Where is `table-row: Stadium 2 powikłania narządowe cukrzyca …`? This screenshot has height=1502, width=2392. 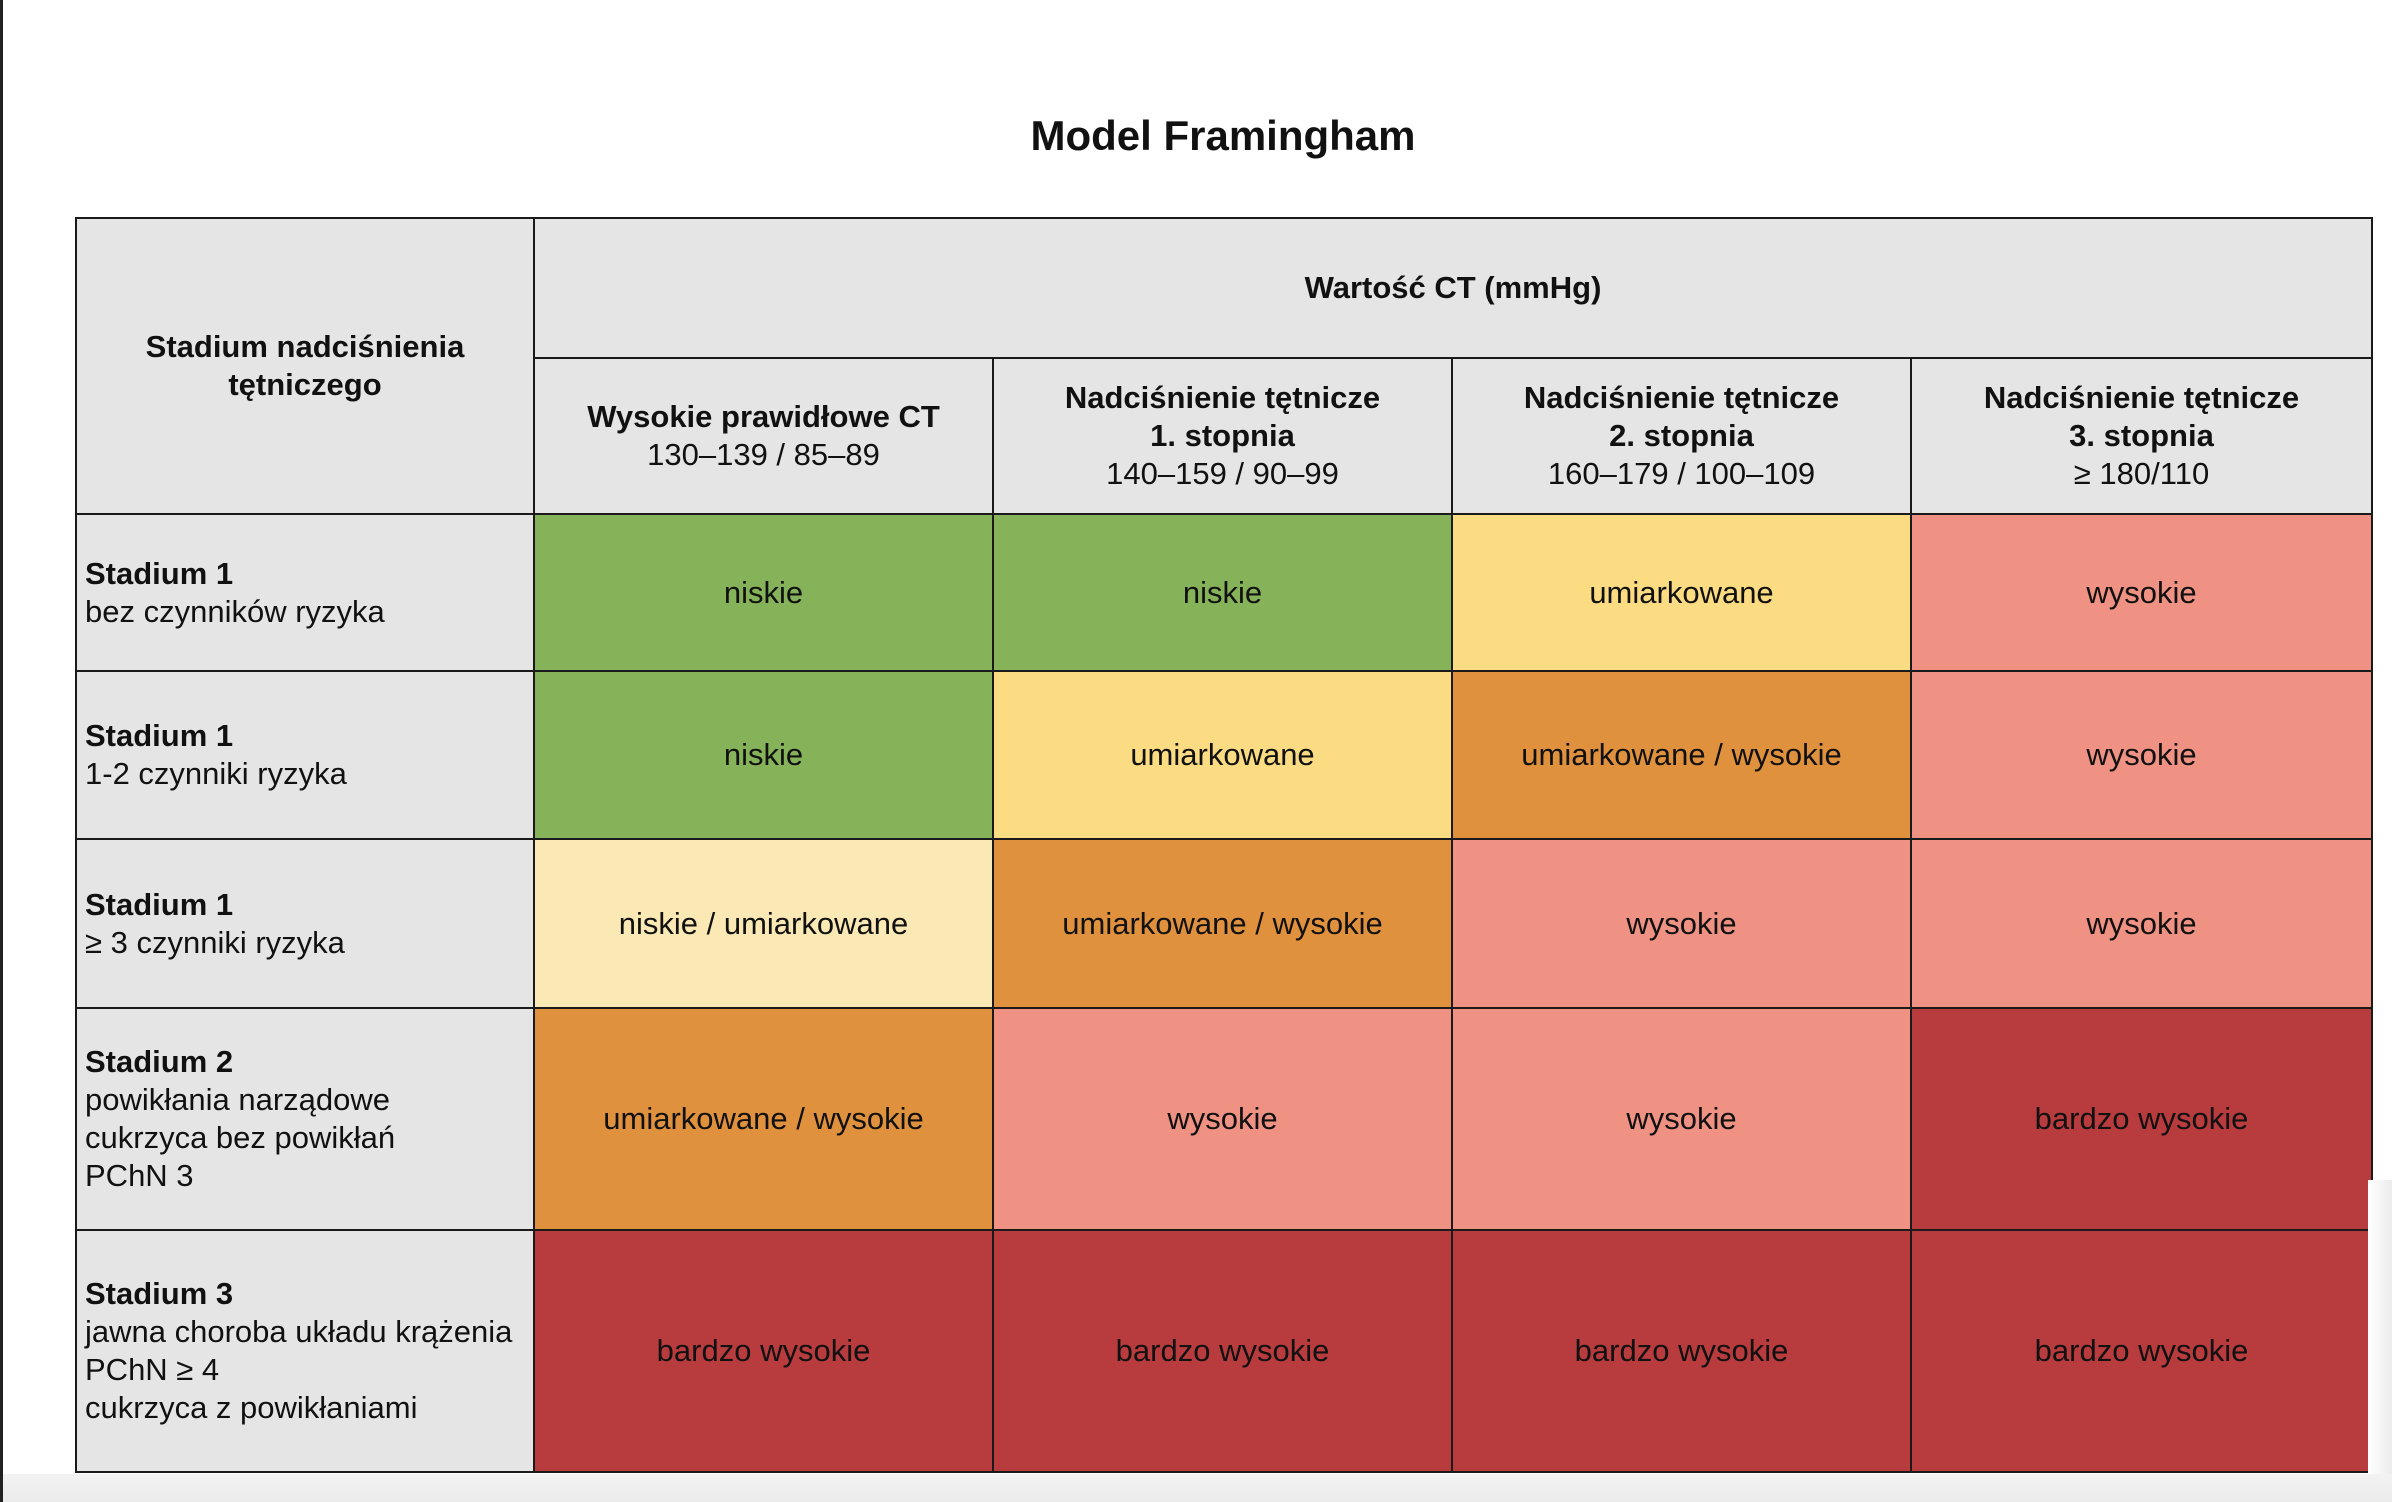
table-row: Stadium 2 powikłania narządowe cukrzyca … is located at coordinates (1224, 1119).